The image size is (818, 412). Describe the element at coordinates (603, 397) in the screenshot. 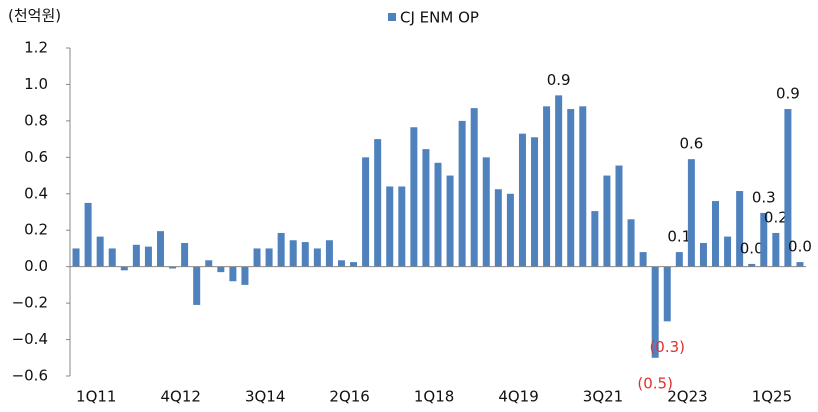

I see `x-tick-label: 3Q21` at that location.